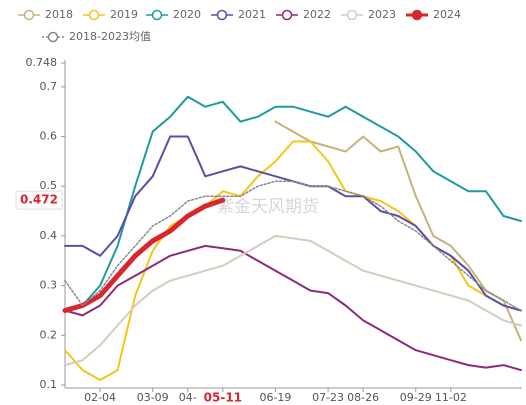 The width and height of the screenshot is (526, 405). What do you see at coordinates (275, 397) in the screenshot?
I see `x-tick-label: 06-19` at bounding box center [275, 397].